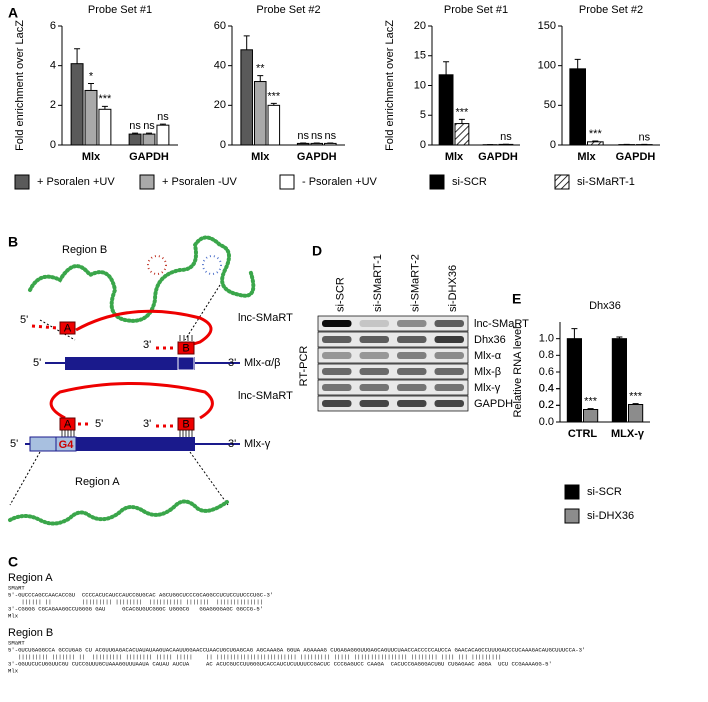 Image resolution: width=708 pixels, height=702 pixels. Describe the element at coordinates (546, 355) in the screenshot. I see `y-tick-label: 0.8` at that location.